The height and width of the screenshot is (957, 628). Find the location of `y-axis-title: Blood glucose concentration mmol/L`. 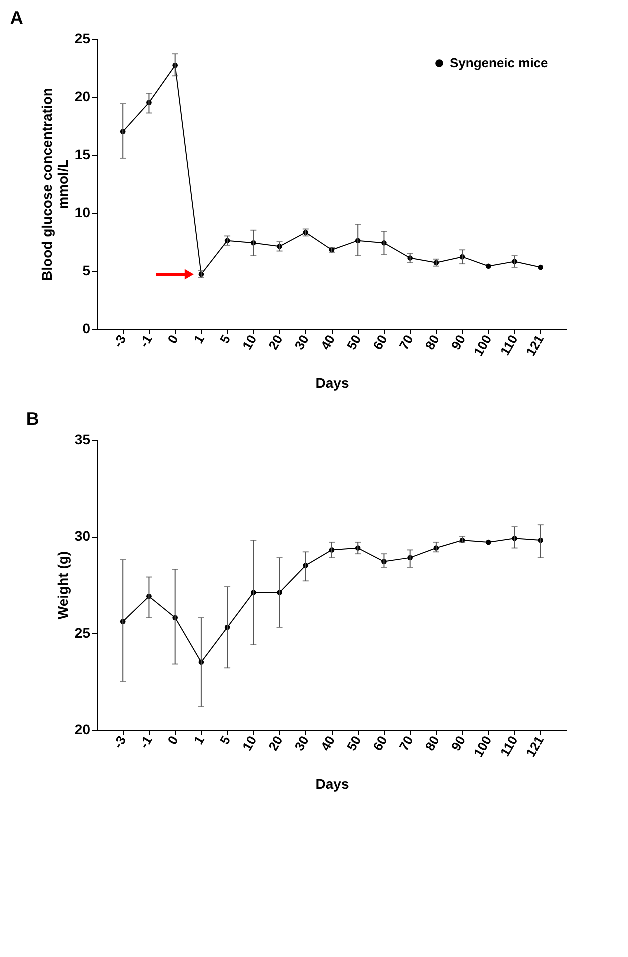

y-axis-title: Blood glucose concentration mmol/L is located at coordinates (54, 184).